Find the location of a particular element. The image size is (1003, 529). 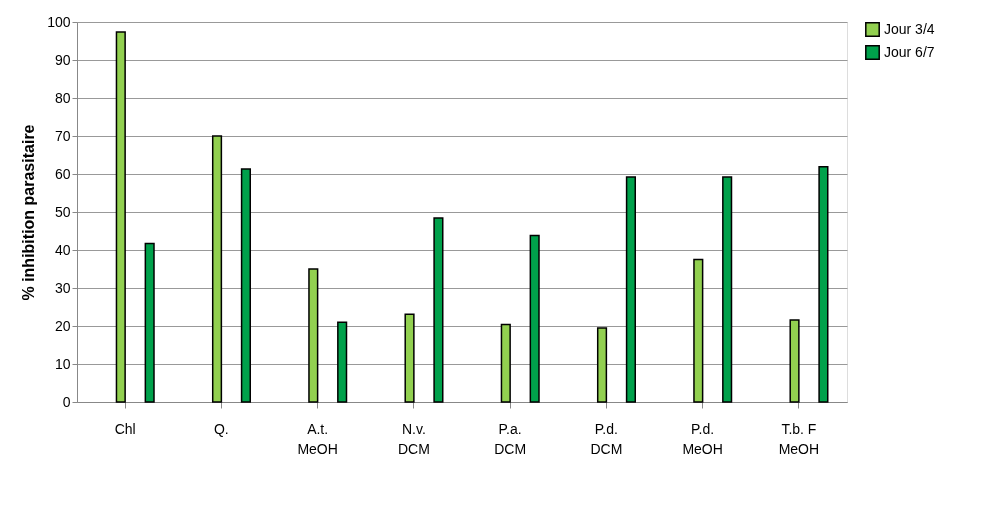

x-tick-label: P.d. DCM is located at coordinates (606, 438).